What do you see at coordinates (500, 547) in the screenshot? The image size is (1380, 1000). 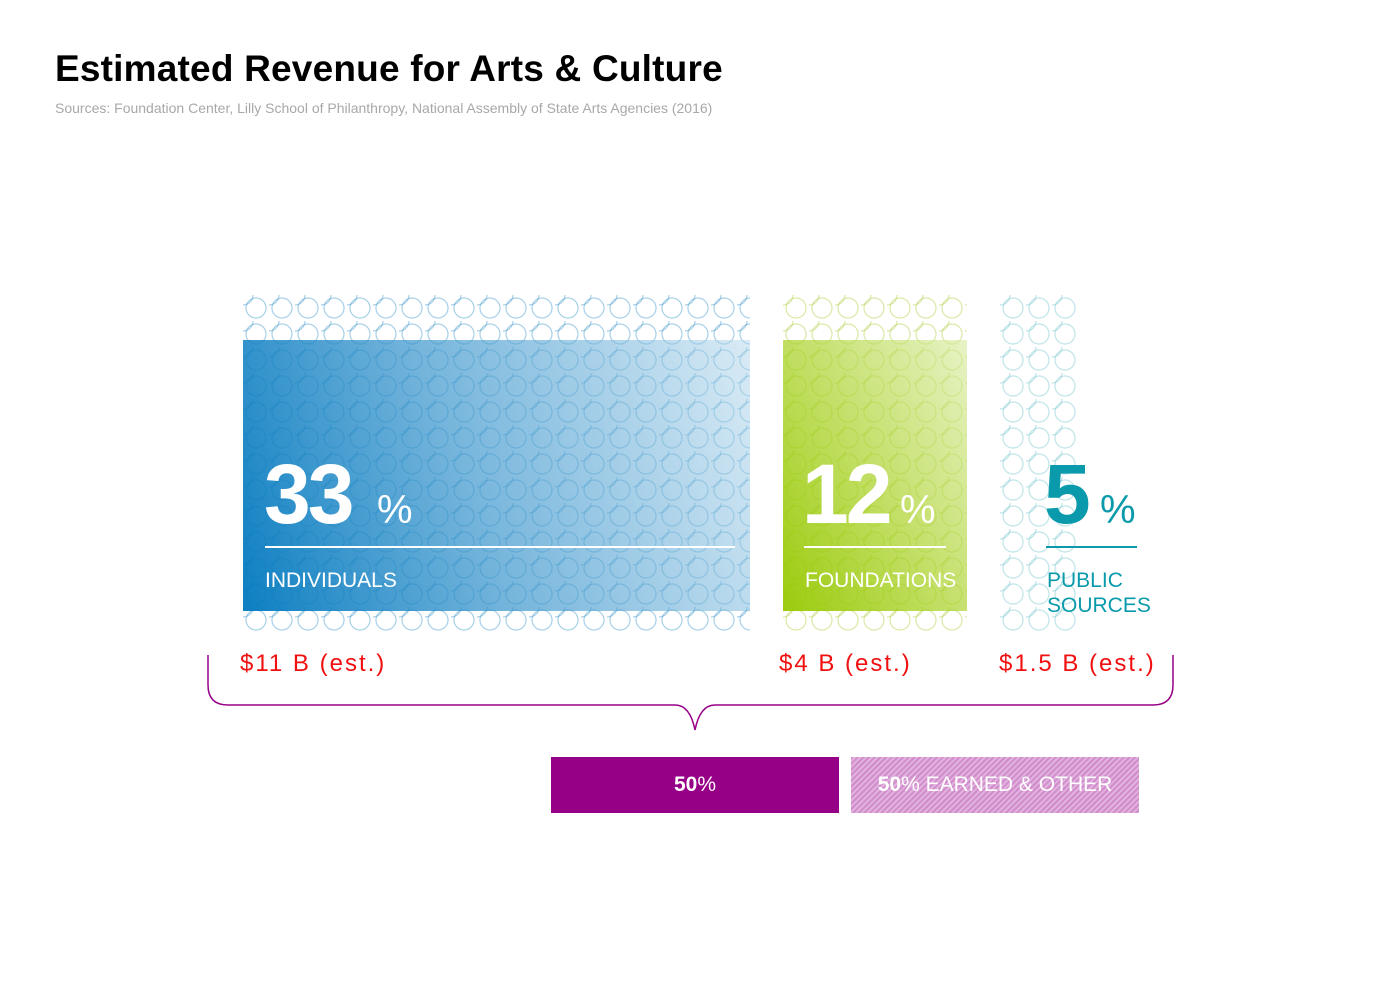 I see `rule-individuals` at bounding box center [500, 547].